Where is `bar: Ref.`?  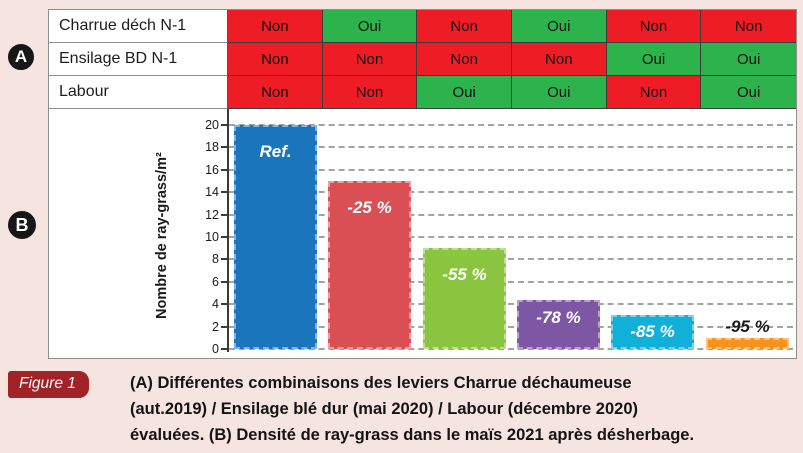
bar: Ref. is located at coordinates (275, 237).